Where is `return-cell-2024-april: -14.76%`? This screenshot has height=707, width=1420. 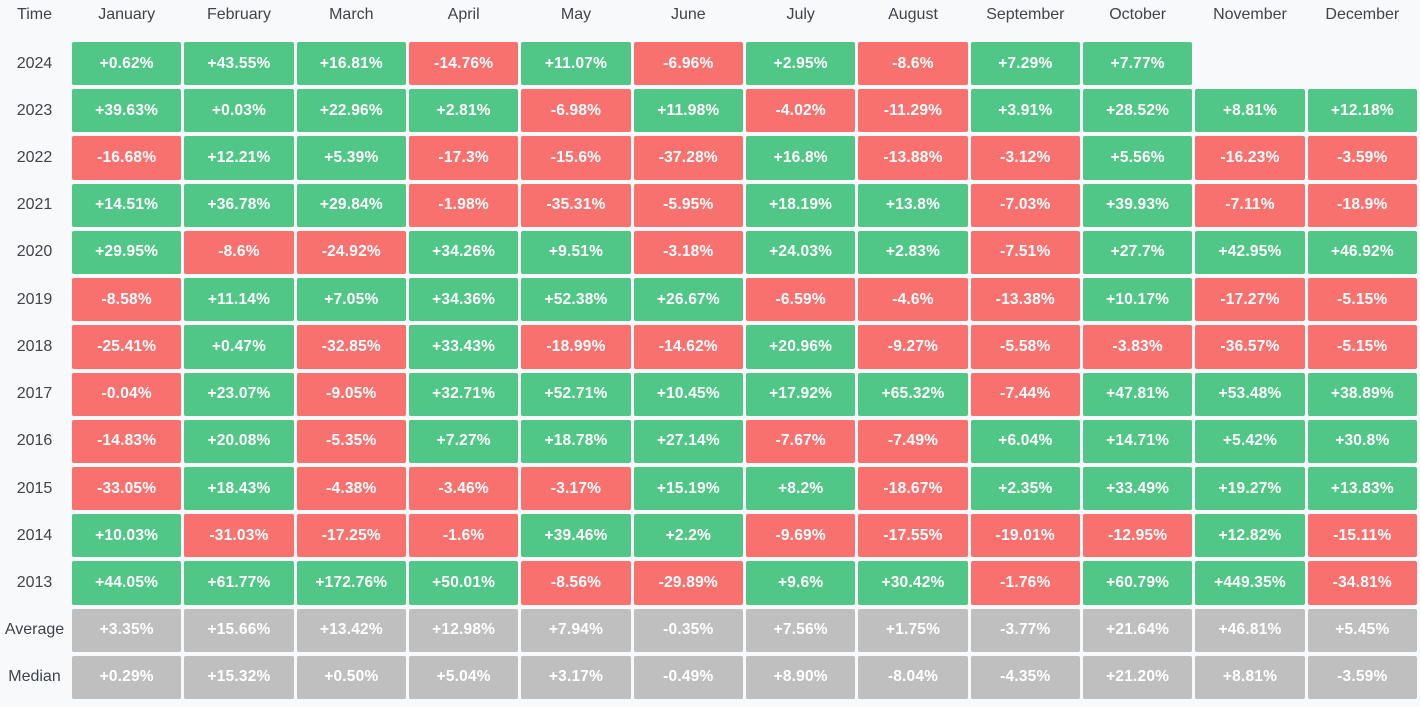 return-cell-2024-april: -14.76% is located at coordinates (464, 64).